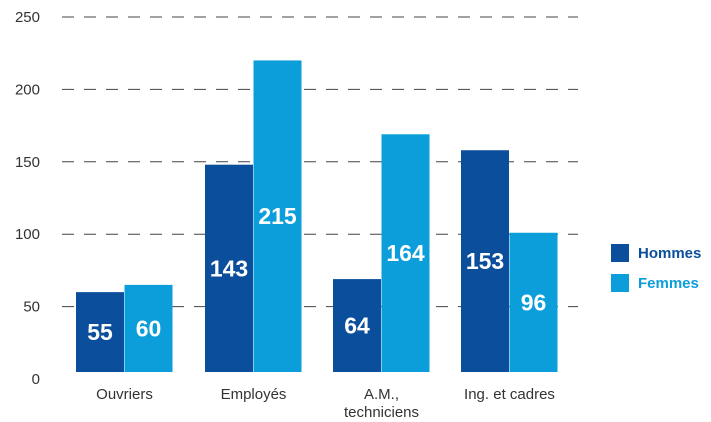 Image resolution: width=711 pixels, height=422 pixels. What do you see at coordinates (31, 307) in the screenshot?
I see `y-tick-label: 50` at bounding box center [31, 307].